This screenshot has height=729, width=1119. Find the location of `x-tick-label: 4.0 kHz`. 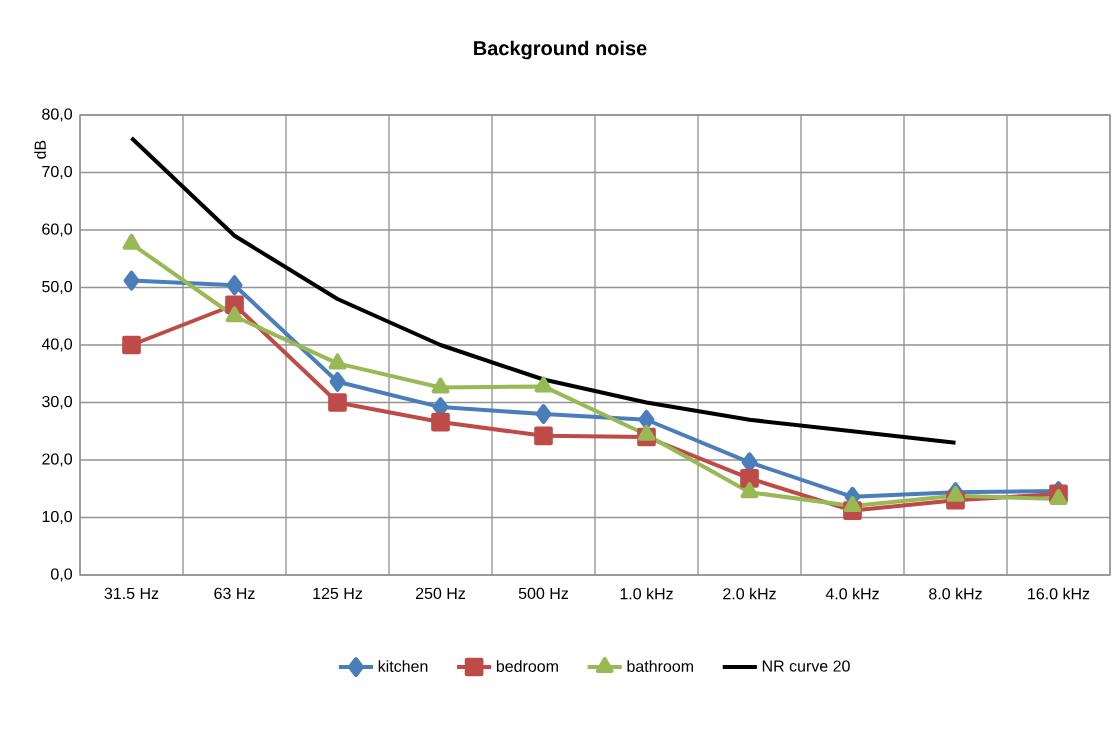

x-tick-label: 4.0 kHz is located at coordinates (852, 593).